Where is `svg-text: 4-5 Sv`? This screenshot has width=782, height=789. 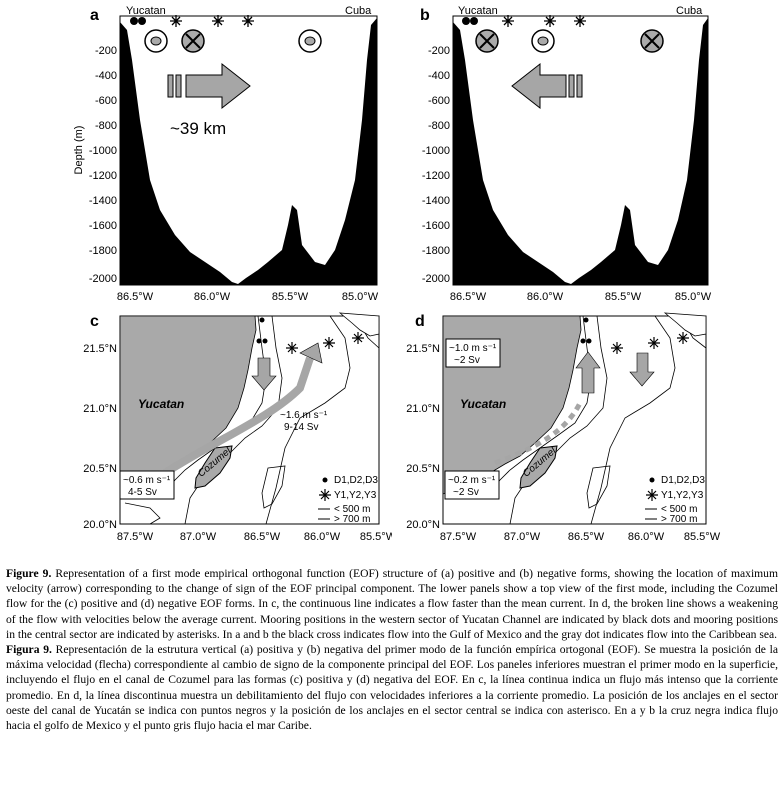
svg-text: 4-5 Sv is located at coordinates (142, 492).